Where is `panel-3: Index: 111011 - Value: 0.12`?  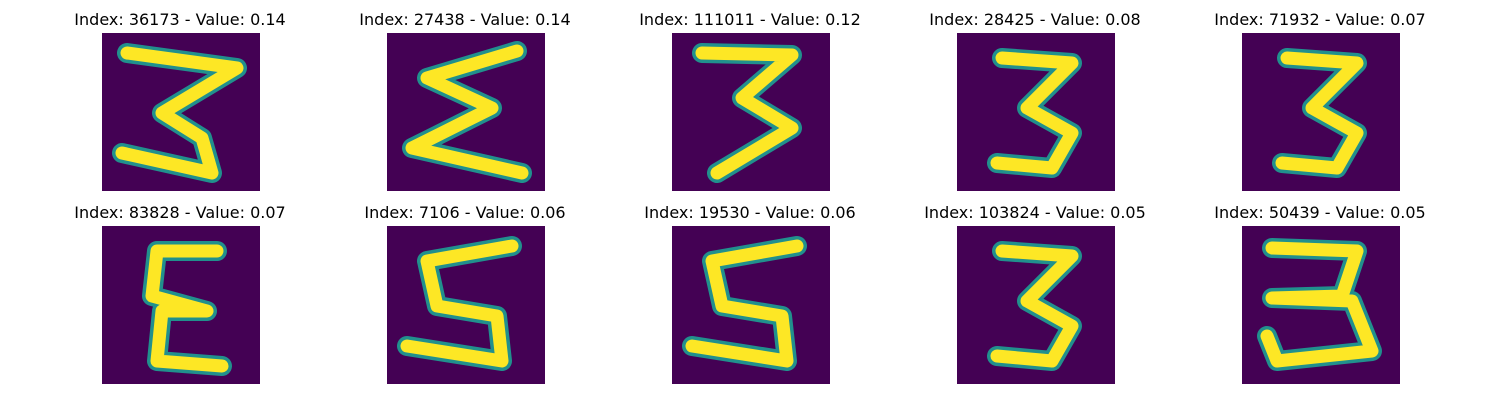
panel-3: Index: 111011 - Value: 0.12 is located at coordinates (750, 105).